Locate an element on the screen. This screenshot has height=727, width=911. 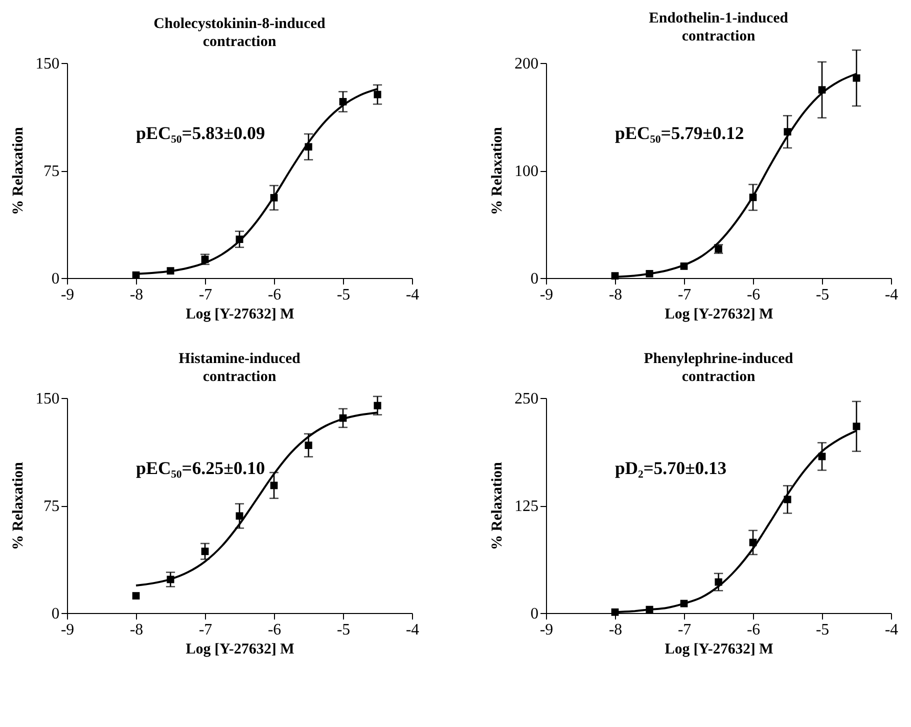
chart-title: Phenylephrine-induced contraction is located at coordinates (719, 368).